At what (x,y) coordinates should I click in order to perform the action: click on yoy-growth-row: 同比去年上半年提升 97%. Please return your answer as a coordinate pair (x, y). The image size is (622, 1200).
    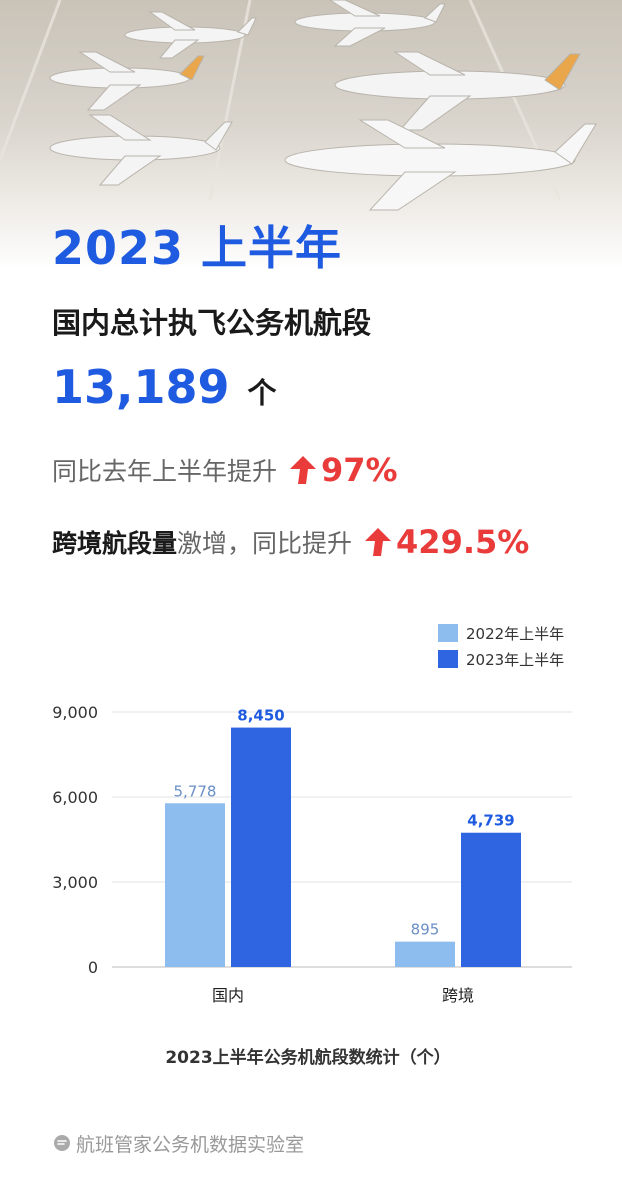
    Looking at the image, I should click on (225, 470).